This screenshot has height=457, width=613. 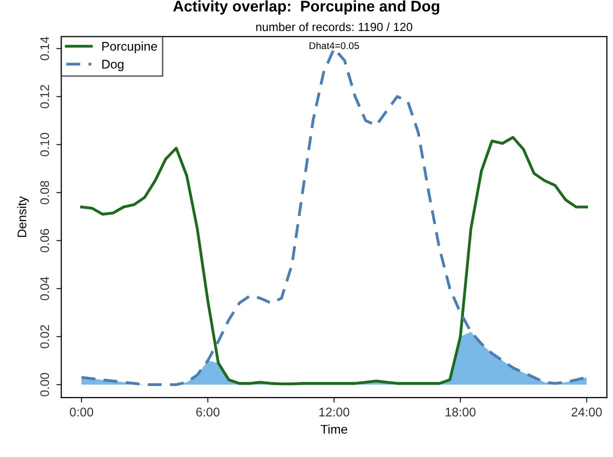 I want to click on chart-subtitle: number of records: 1190 / 120, so click(x=334, y=27).